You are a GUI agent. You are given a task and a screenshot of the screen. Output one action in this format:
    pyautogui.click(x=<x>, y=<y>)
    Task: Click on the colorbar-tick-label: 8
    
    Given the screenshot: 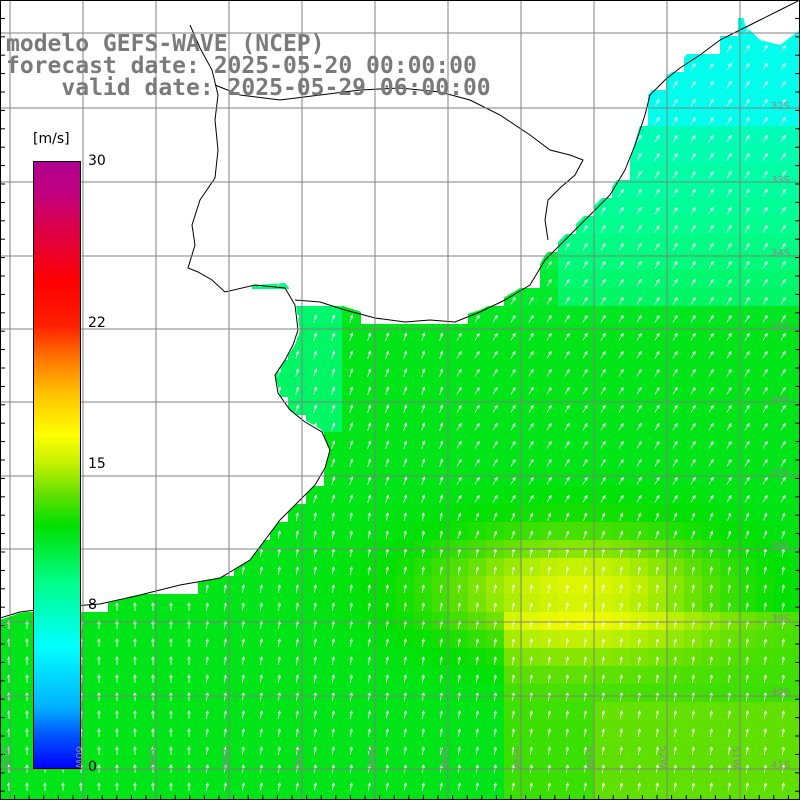 What is the action you would take?
    pyautogui.click(x=92, y=605)
    